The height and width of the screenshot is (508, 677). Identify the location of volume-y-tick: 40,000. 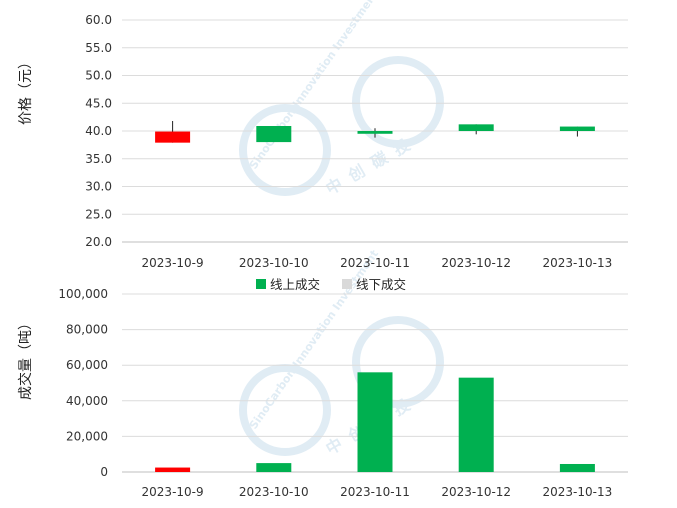
(87, 401).